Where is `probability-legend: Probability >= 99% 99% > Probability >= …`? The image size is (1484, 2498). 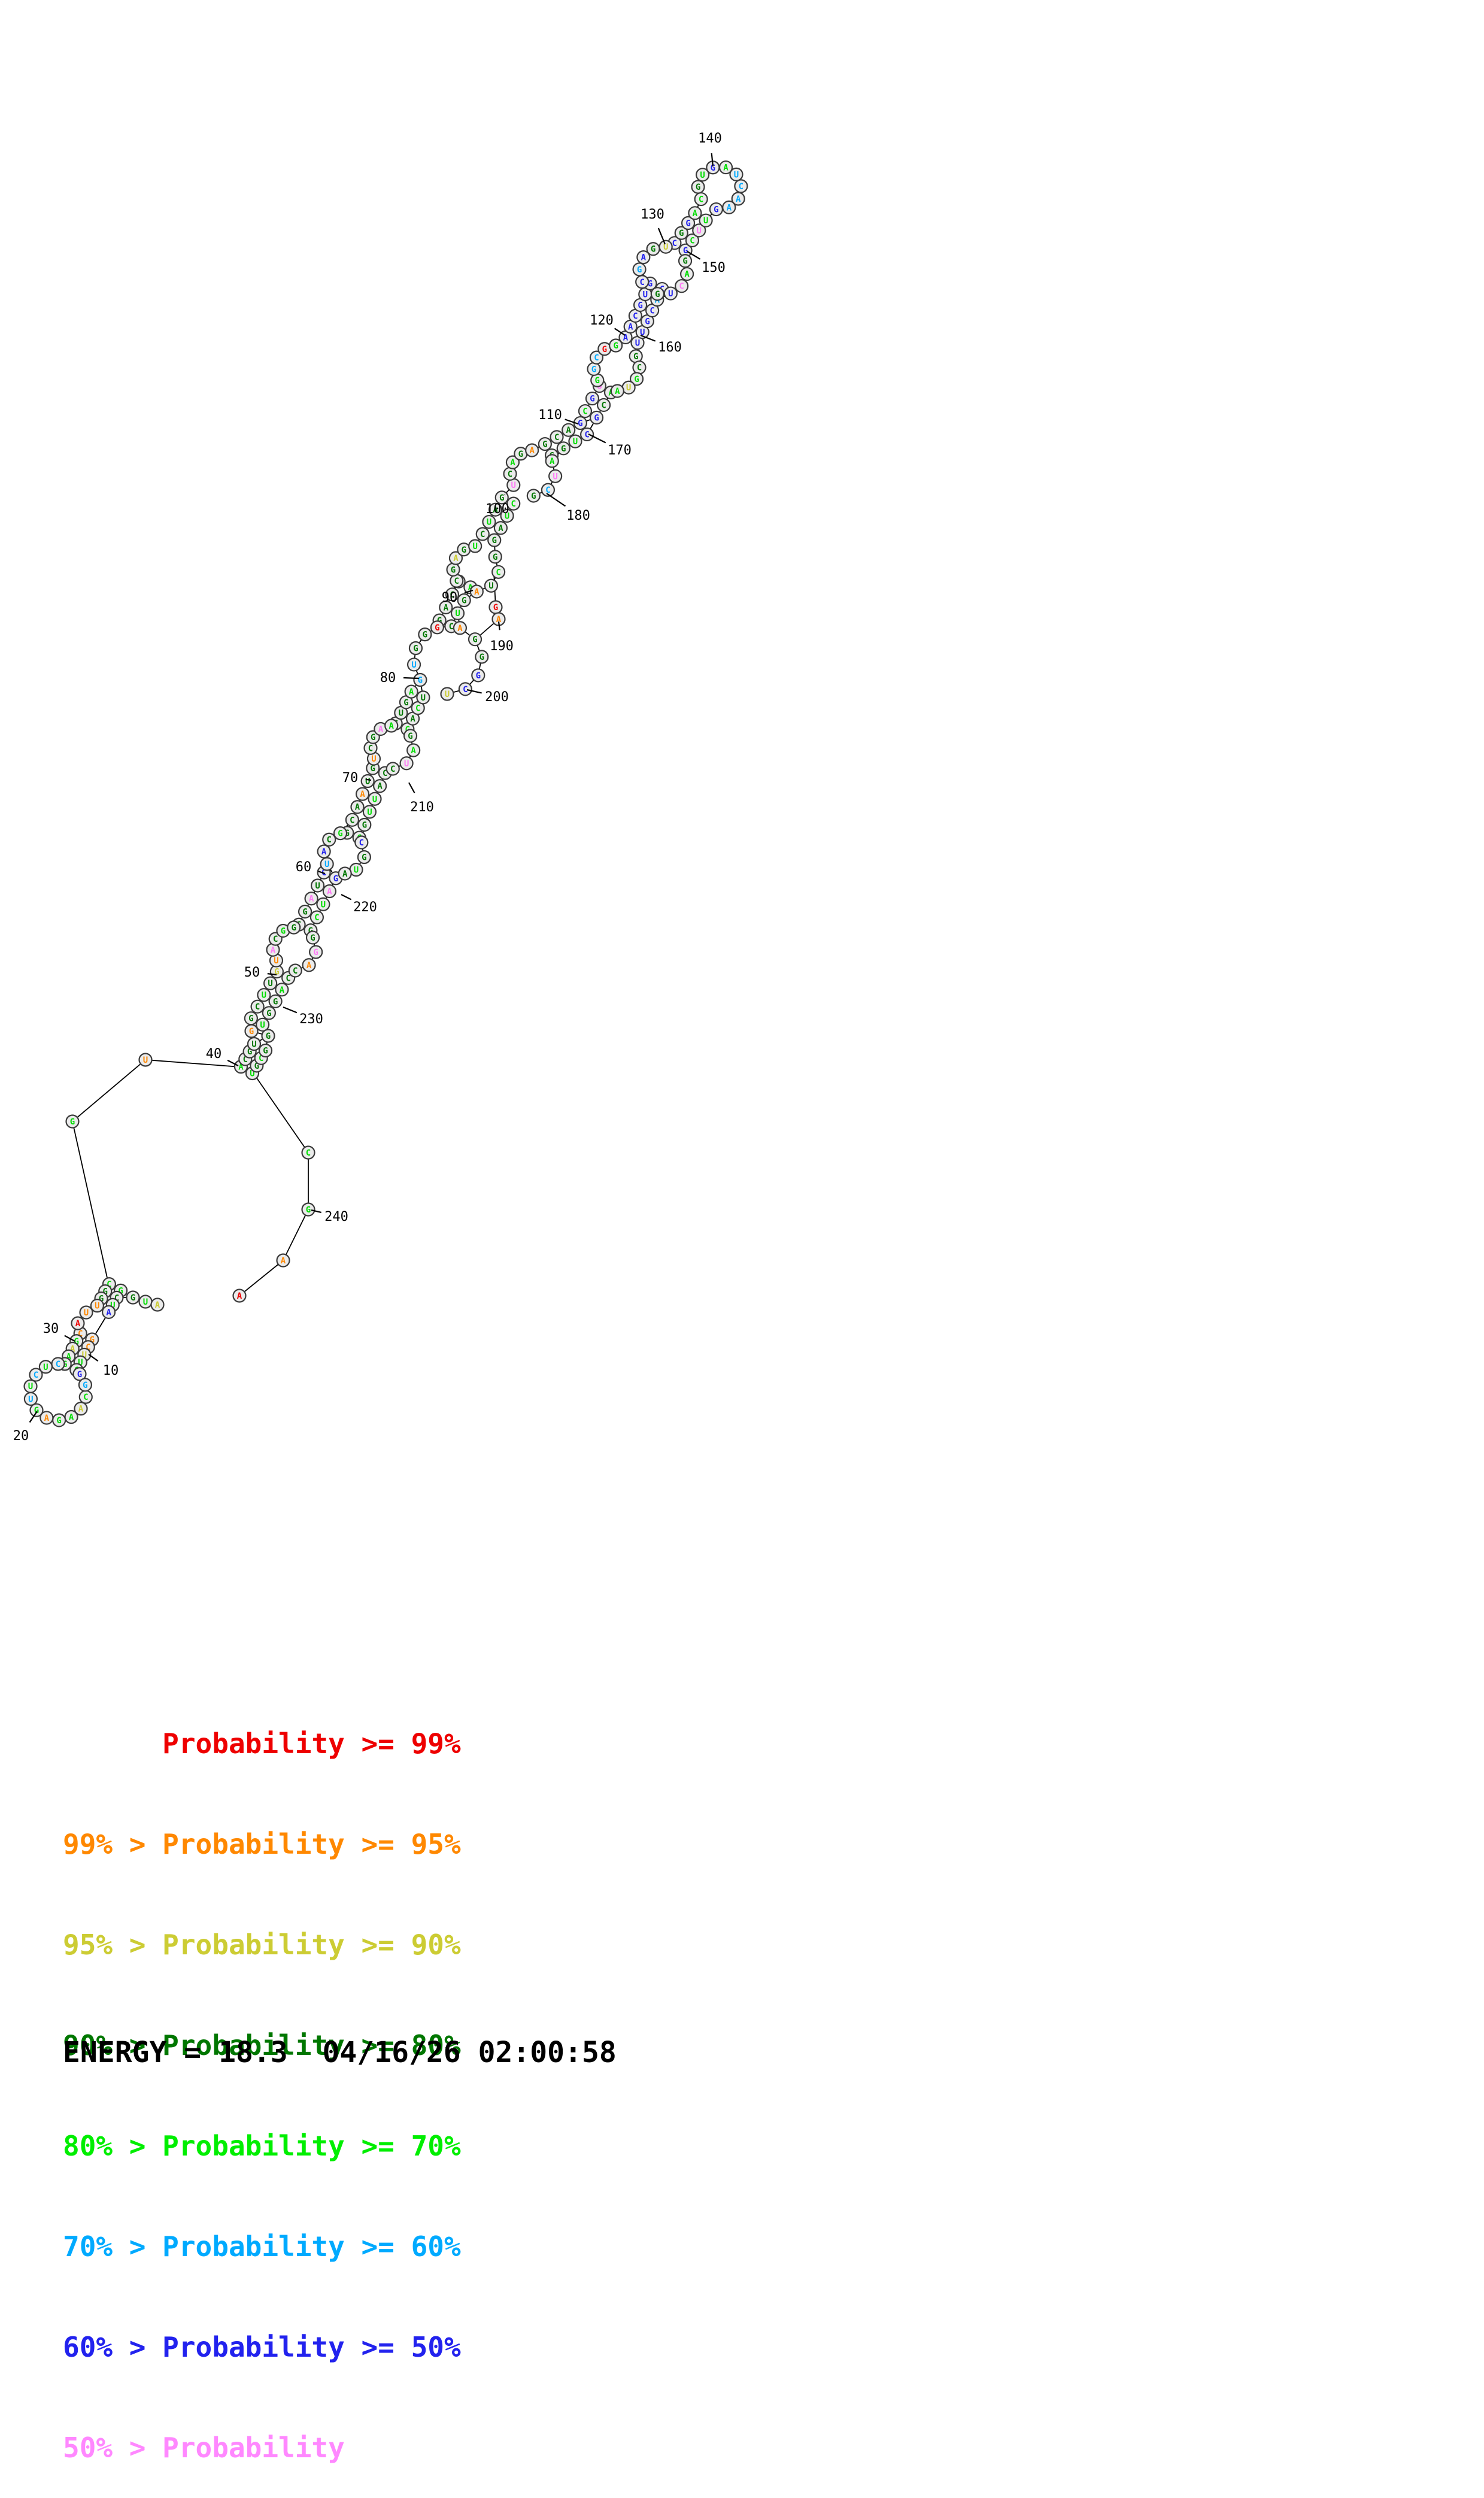 probability-legend: Probability >= 99% 99% > Probability >= … is located at coordinates (262, 2079).